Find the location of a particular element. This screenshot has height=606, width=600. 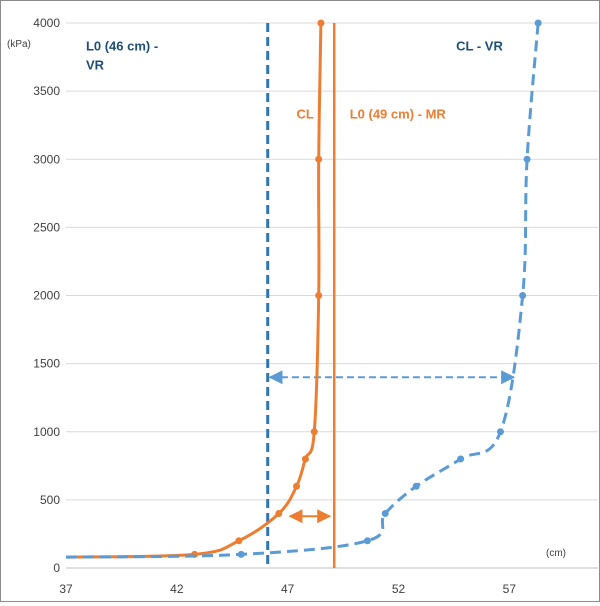

x-tick-label: 52 is located at coordinates (399, 589).